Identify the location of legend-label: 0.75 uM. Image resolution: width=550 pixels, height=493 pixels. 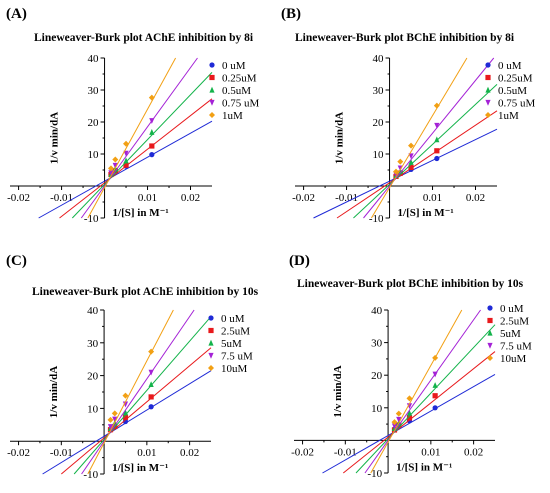
(241, 104).